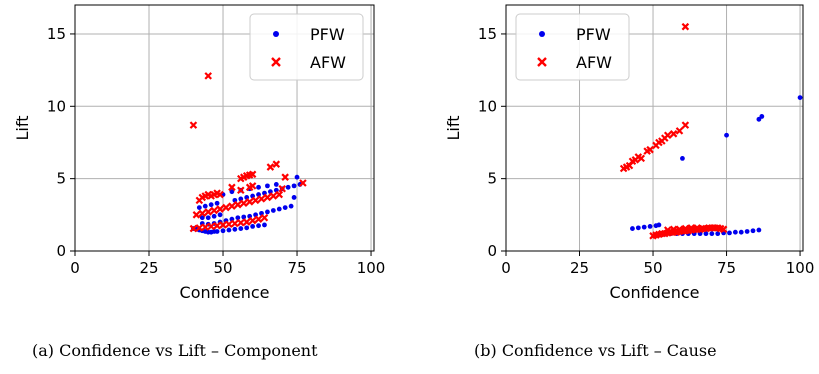 The image size is (819, 374). What do you see at coordinates (296, 268) in the screenshot?
I see `x-tick-label: 75` at bounding box center [296, 268].